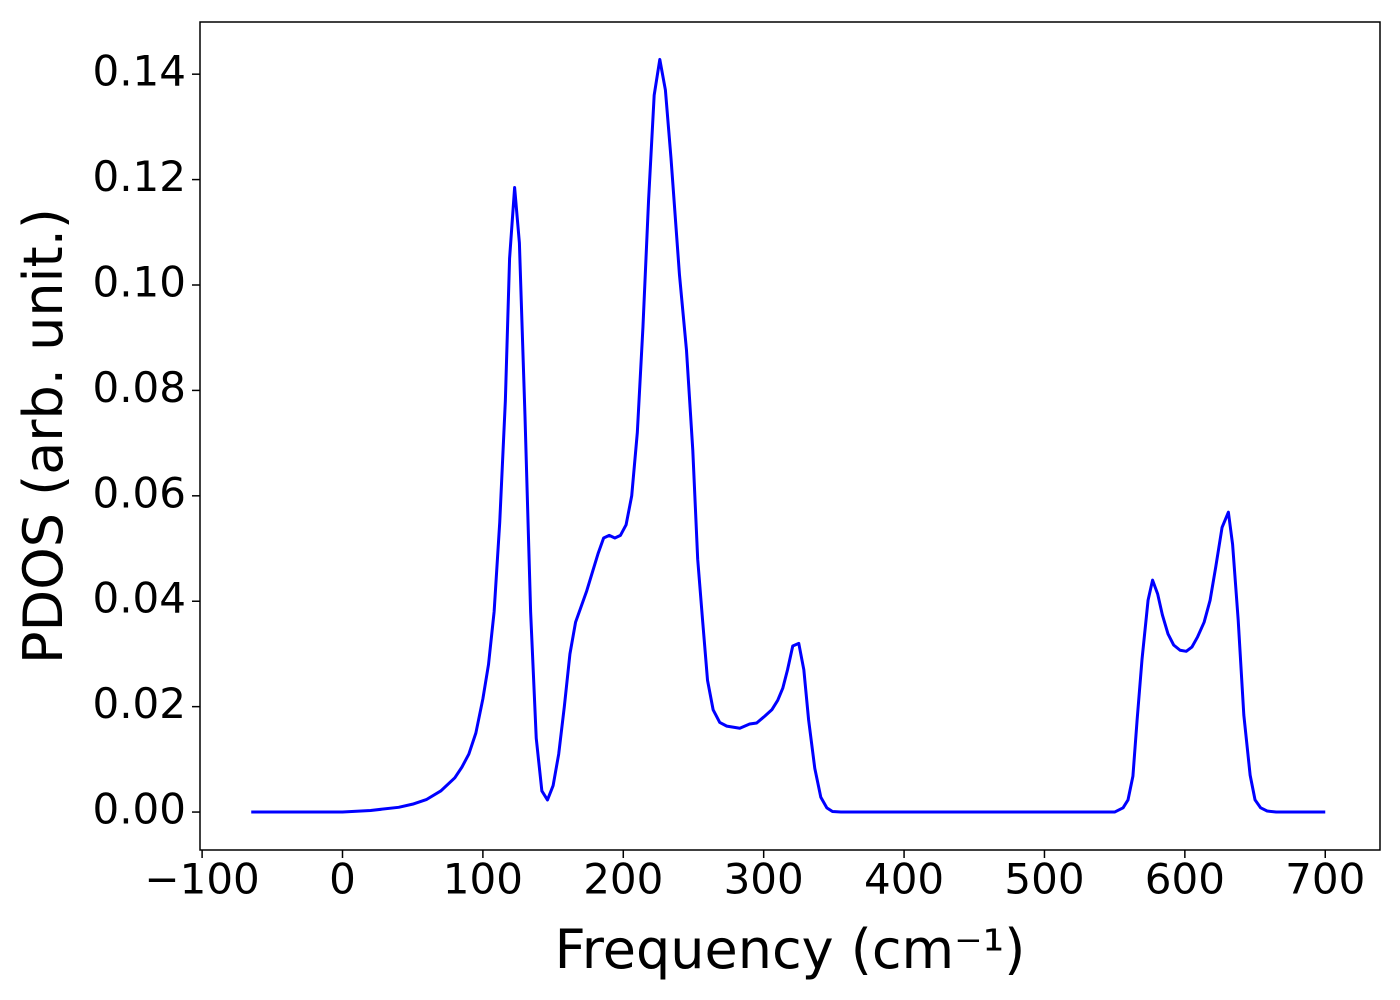 The height and width of the screenshot is (1000, 1400). I want to click on y-tick-label: 0.00, so click(139, 809).